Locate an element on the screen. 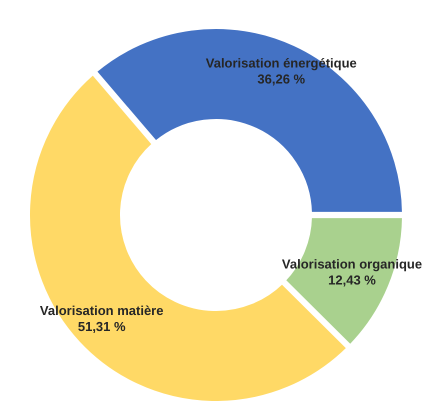 Image resolution: width=432 pixels, height=401 pixels. data-label: 12,43 % is located at coordinates (352, 280).